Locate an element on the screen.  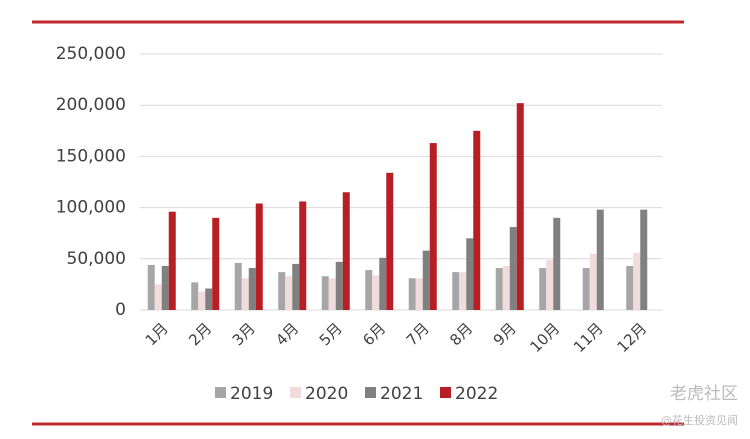
x-tick-label: 12月 is located at coordinates (631, 337).